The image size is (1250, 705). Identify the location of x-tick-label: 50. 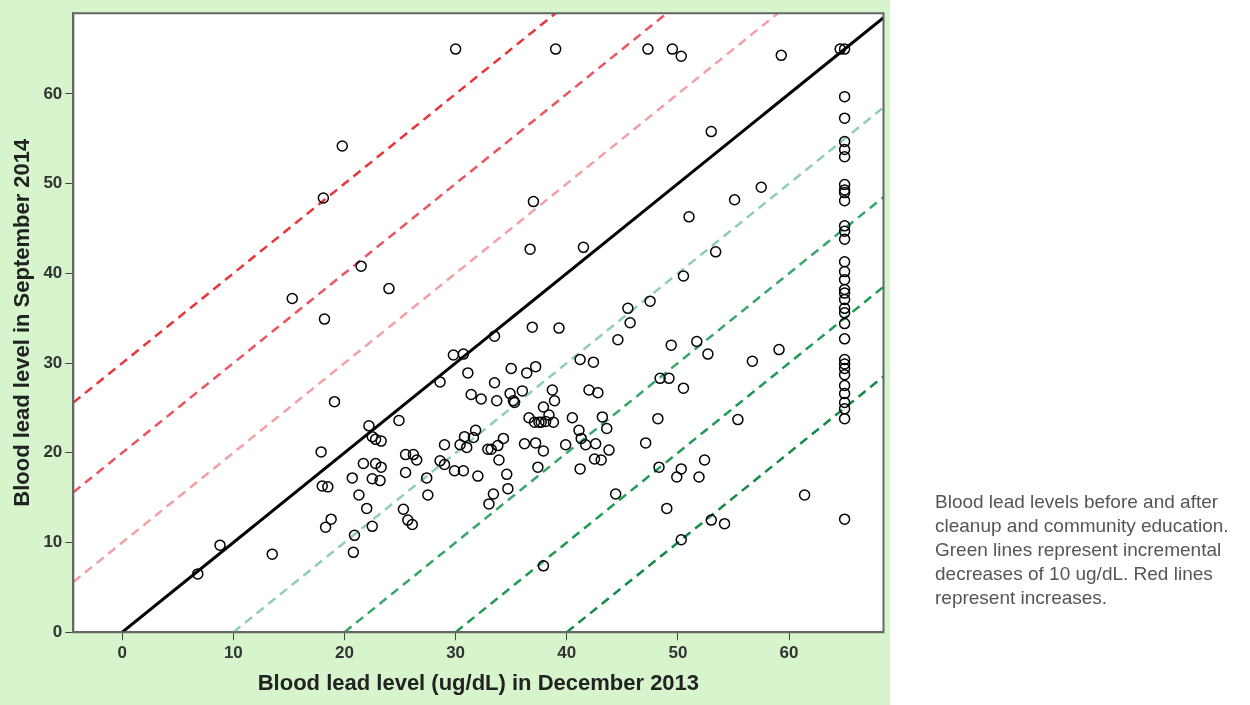
(678, 653).